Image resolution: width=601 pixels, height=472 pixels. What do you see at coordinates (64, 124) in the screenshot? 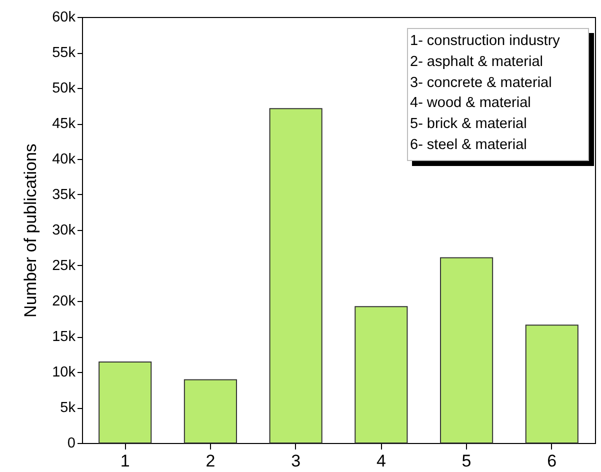
I see `y-tick-label: 45k` at bounding box center [64, 124].